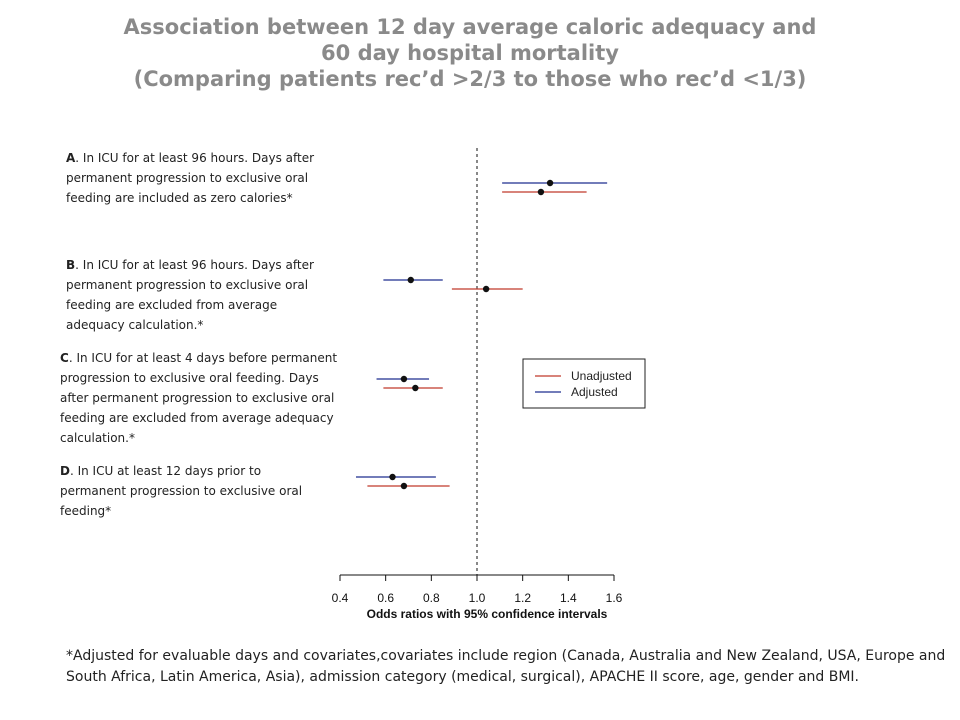  Describe the element at coordinates (486, 289) in the screenshot. I see `point-unadjusted-b` at that location.